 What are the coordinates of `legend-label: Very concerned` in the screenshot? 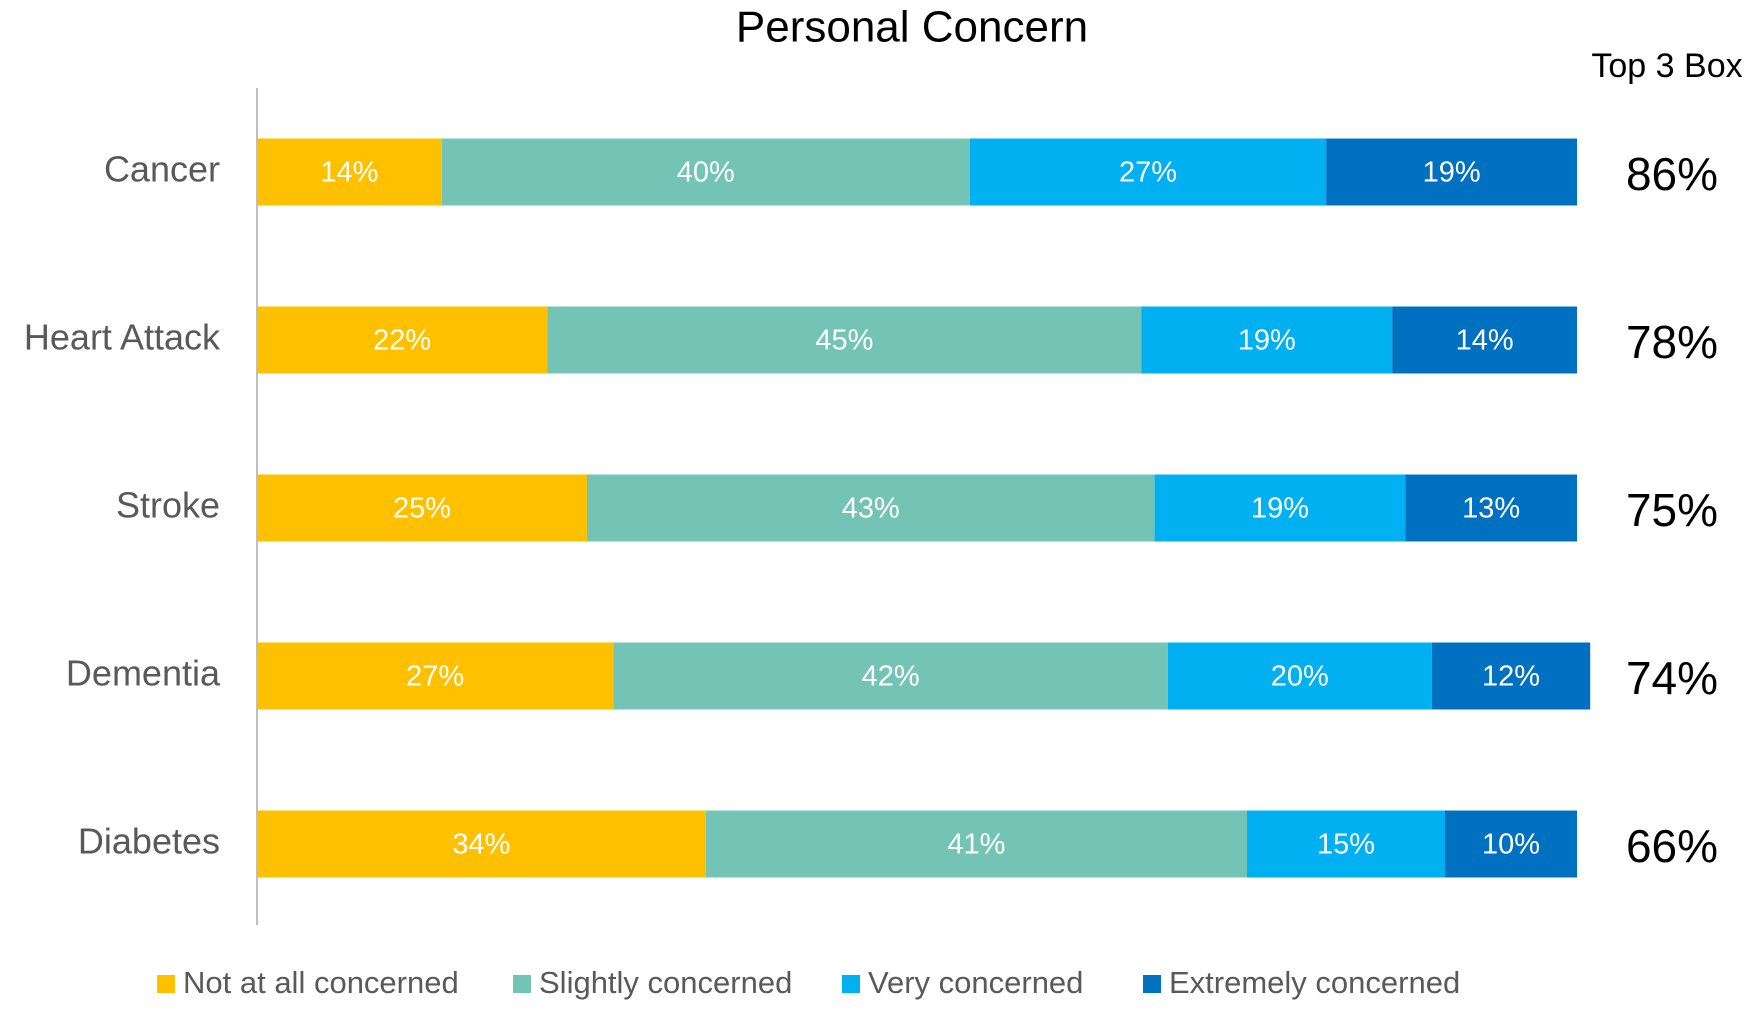 It's located at (975, 982).